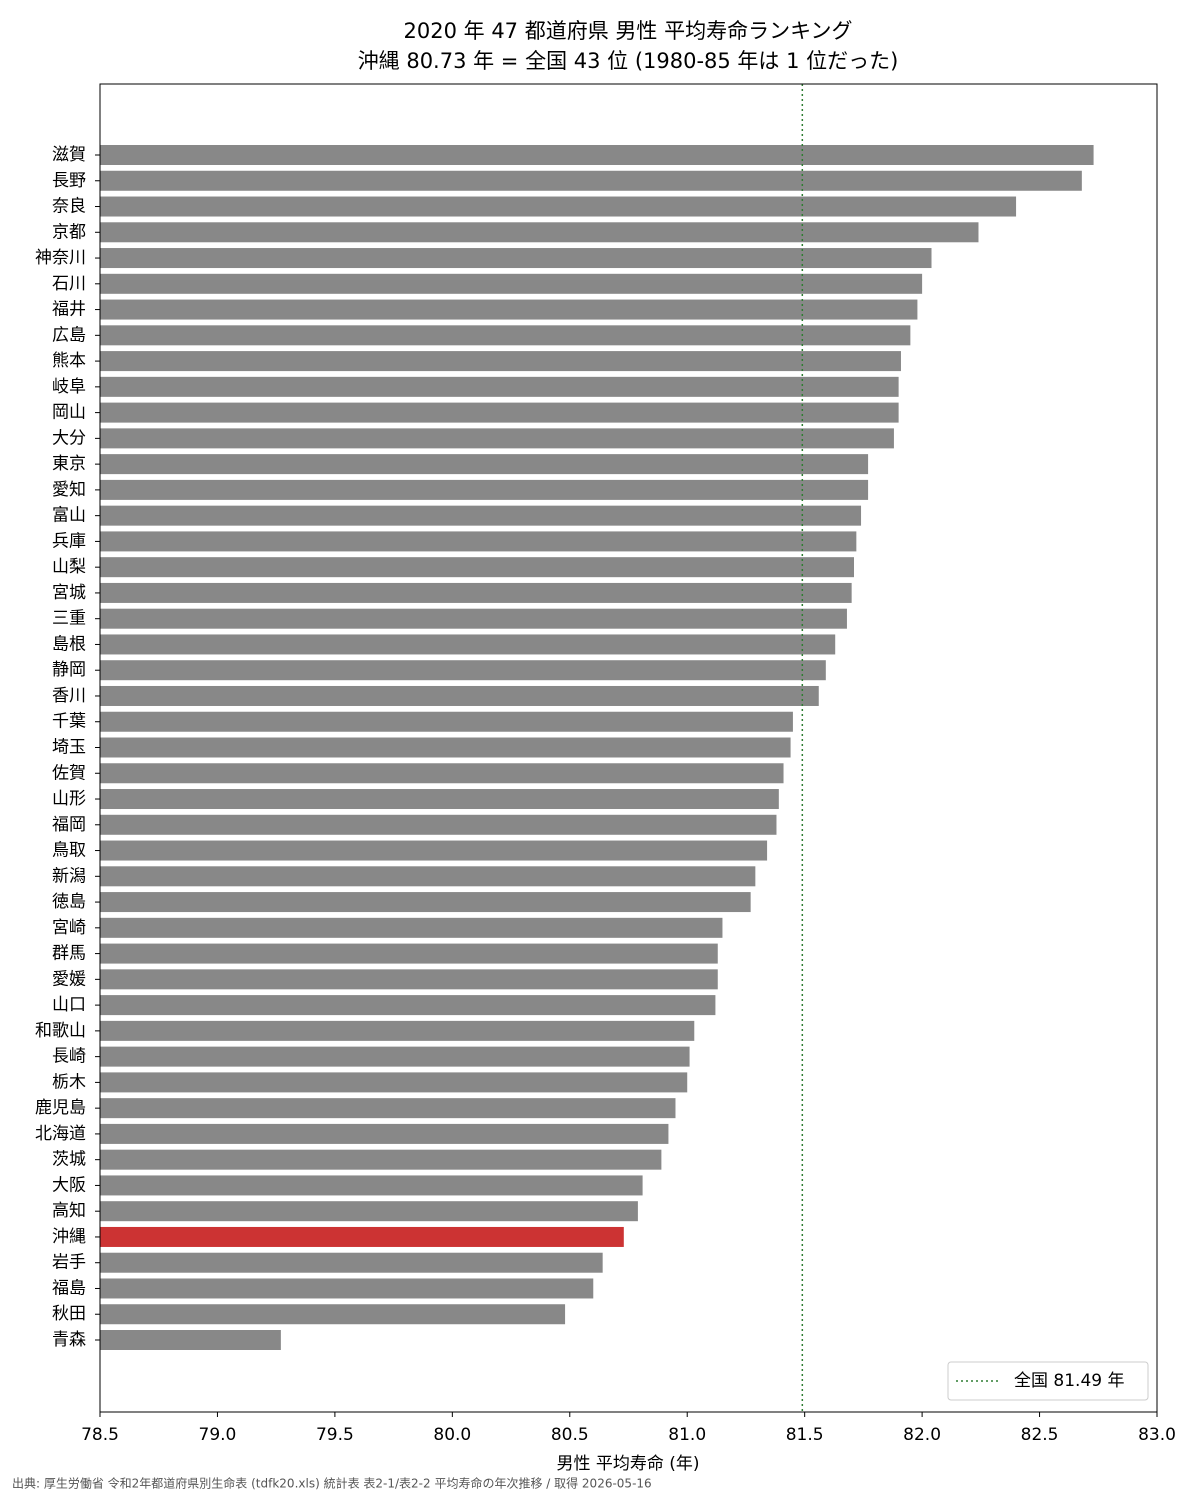 This screenshot has width=1200, height=1504. Describe the element at coordinates (69, 773) in the screenshot. I see `y-tick-label: 佐賀` at that location.